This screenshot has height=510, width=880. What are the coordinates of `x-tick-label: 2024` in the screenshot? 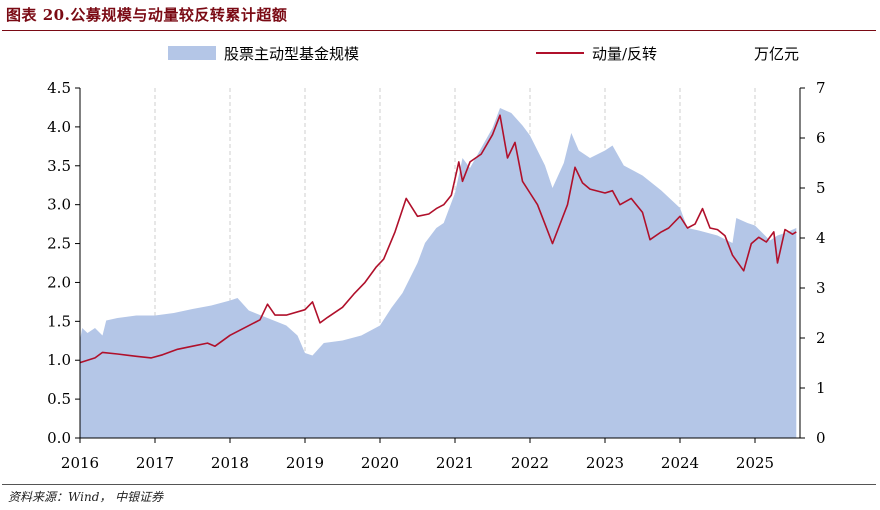 It's located at (680, 463).